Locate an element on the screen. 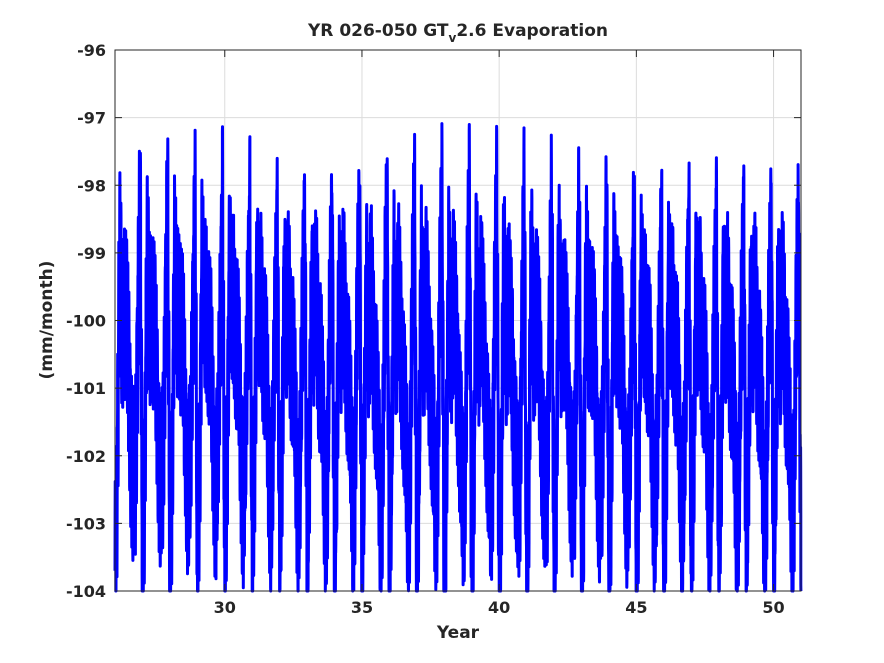  chart-title: YR 026-050 GTv2.6 Evaporation is located at coordinates (457, 33).